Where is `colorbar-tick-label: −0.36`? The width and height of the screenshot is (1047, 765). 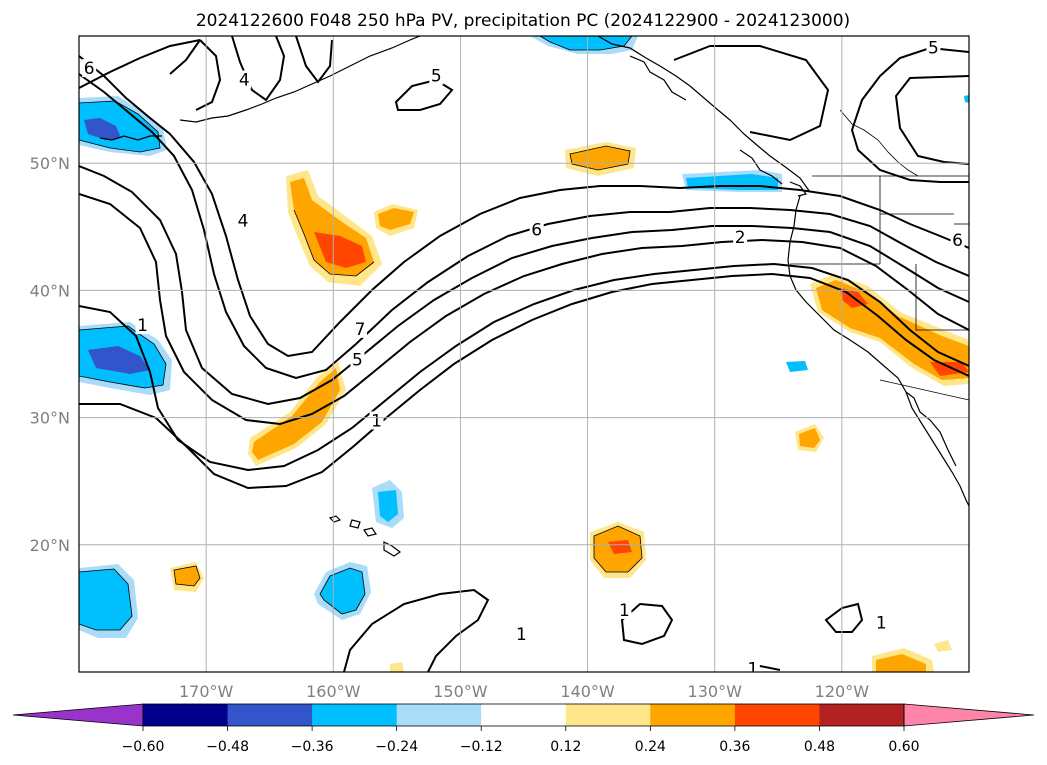
colorbar-tick-label: −0.36 is located at coordinates (312, 747).